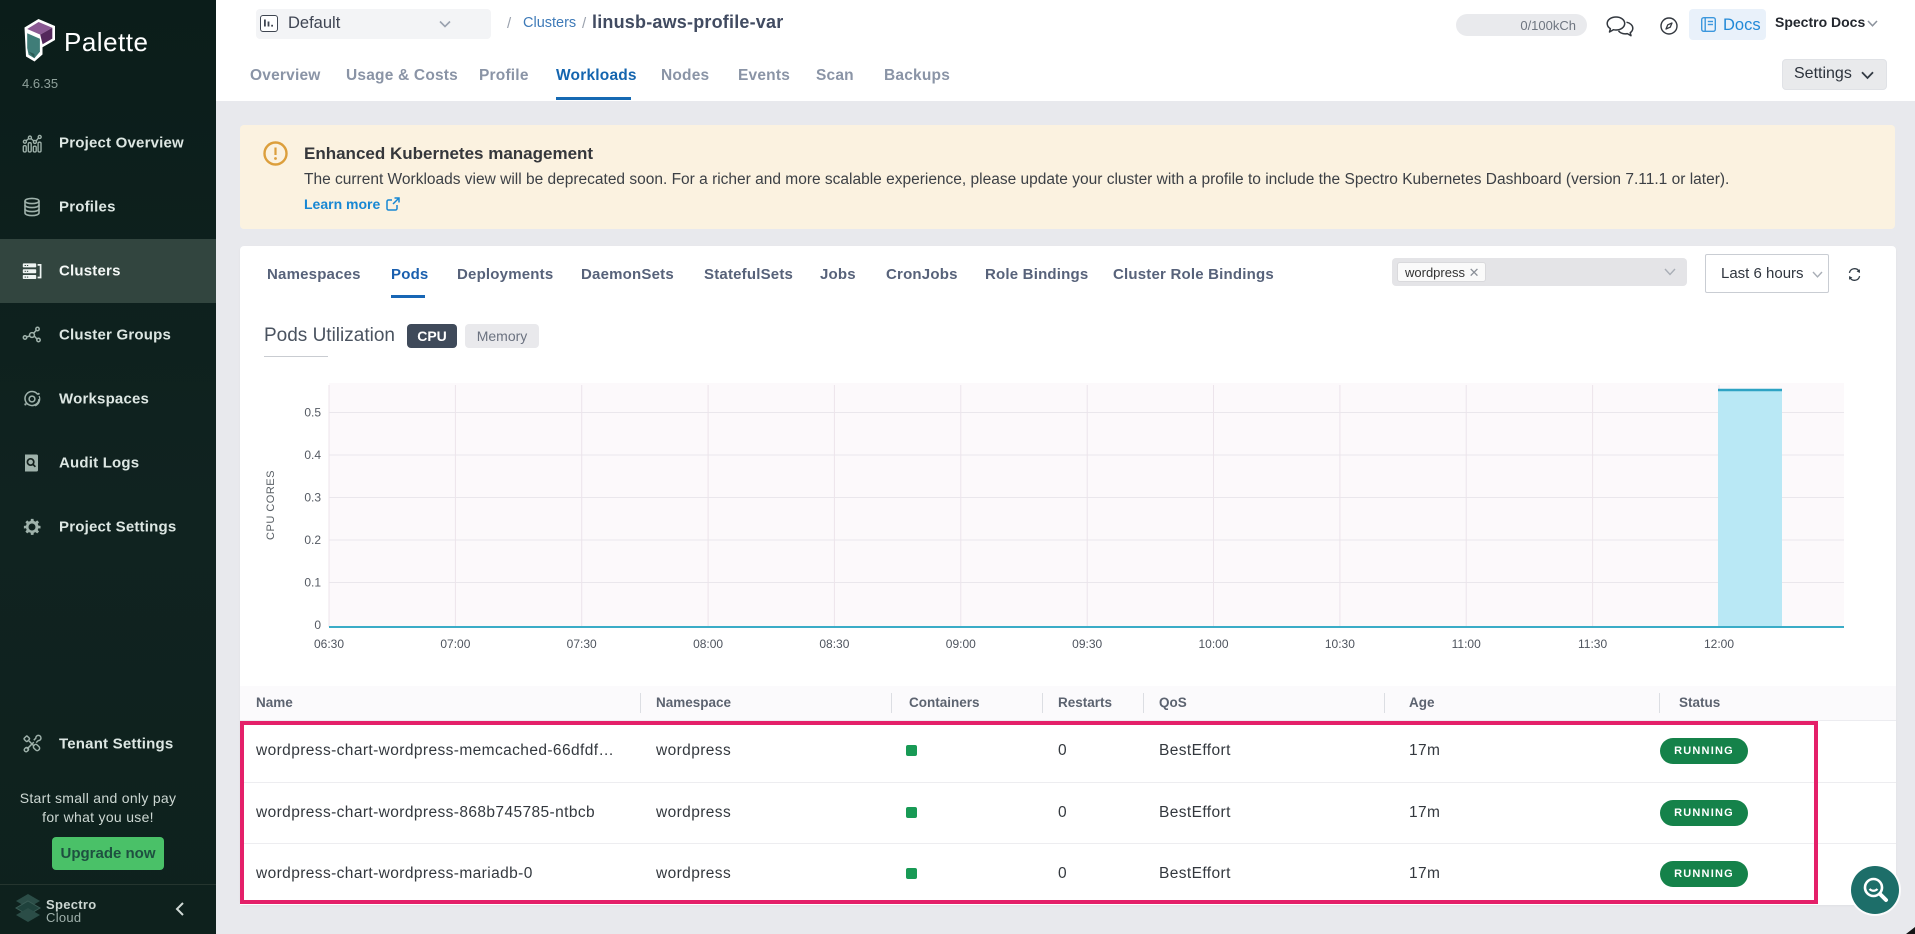 The image size is (1915, 934). Describe the element at coordinates (312, 498) in the screenshot. I see `svg-text: 0.3` at that location.